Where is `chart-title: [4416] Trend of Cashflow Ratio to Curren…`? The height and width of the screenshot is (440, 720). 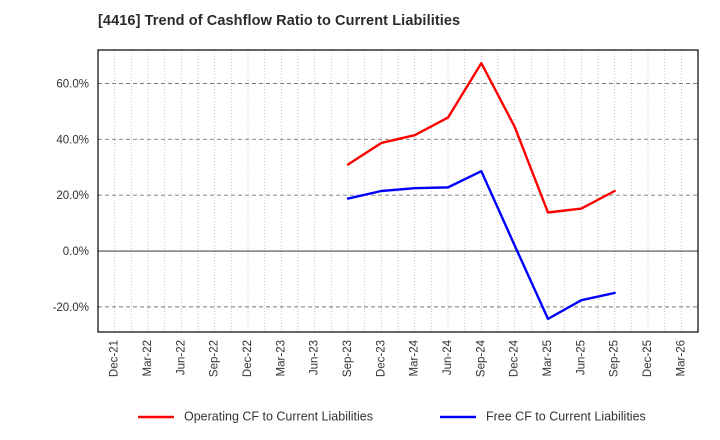 chart-title: [4416] Trend of Cashflow Ratio to Curren… is located at coordinates (279, 21).